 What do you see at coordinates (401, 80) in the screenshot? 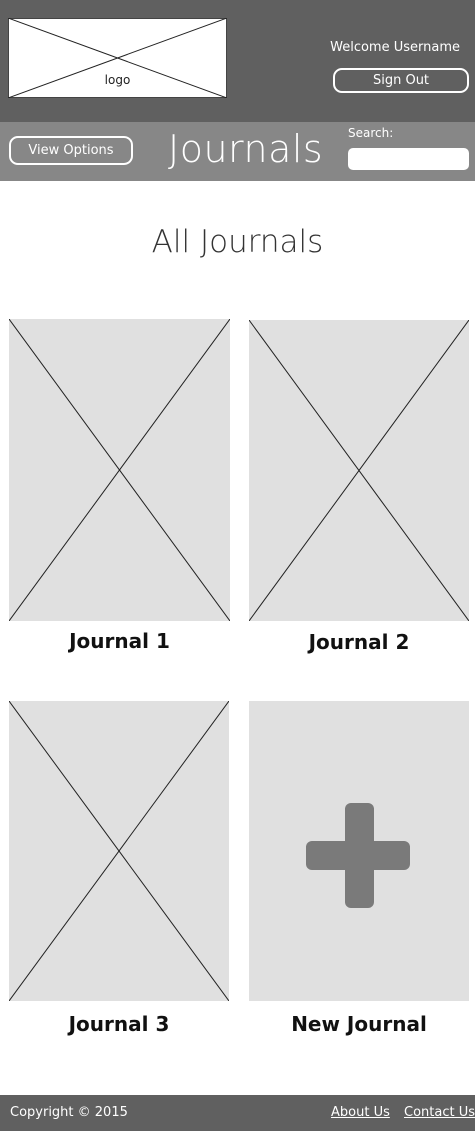
I see `sign-out-button: Sign Out` at bounding box center [401, 80].